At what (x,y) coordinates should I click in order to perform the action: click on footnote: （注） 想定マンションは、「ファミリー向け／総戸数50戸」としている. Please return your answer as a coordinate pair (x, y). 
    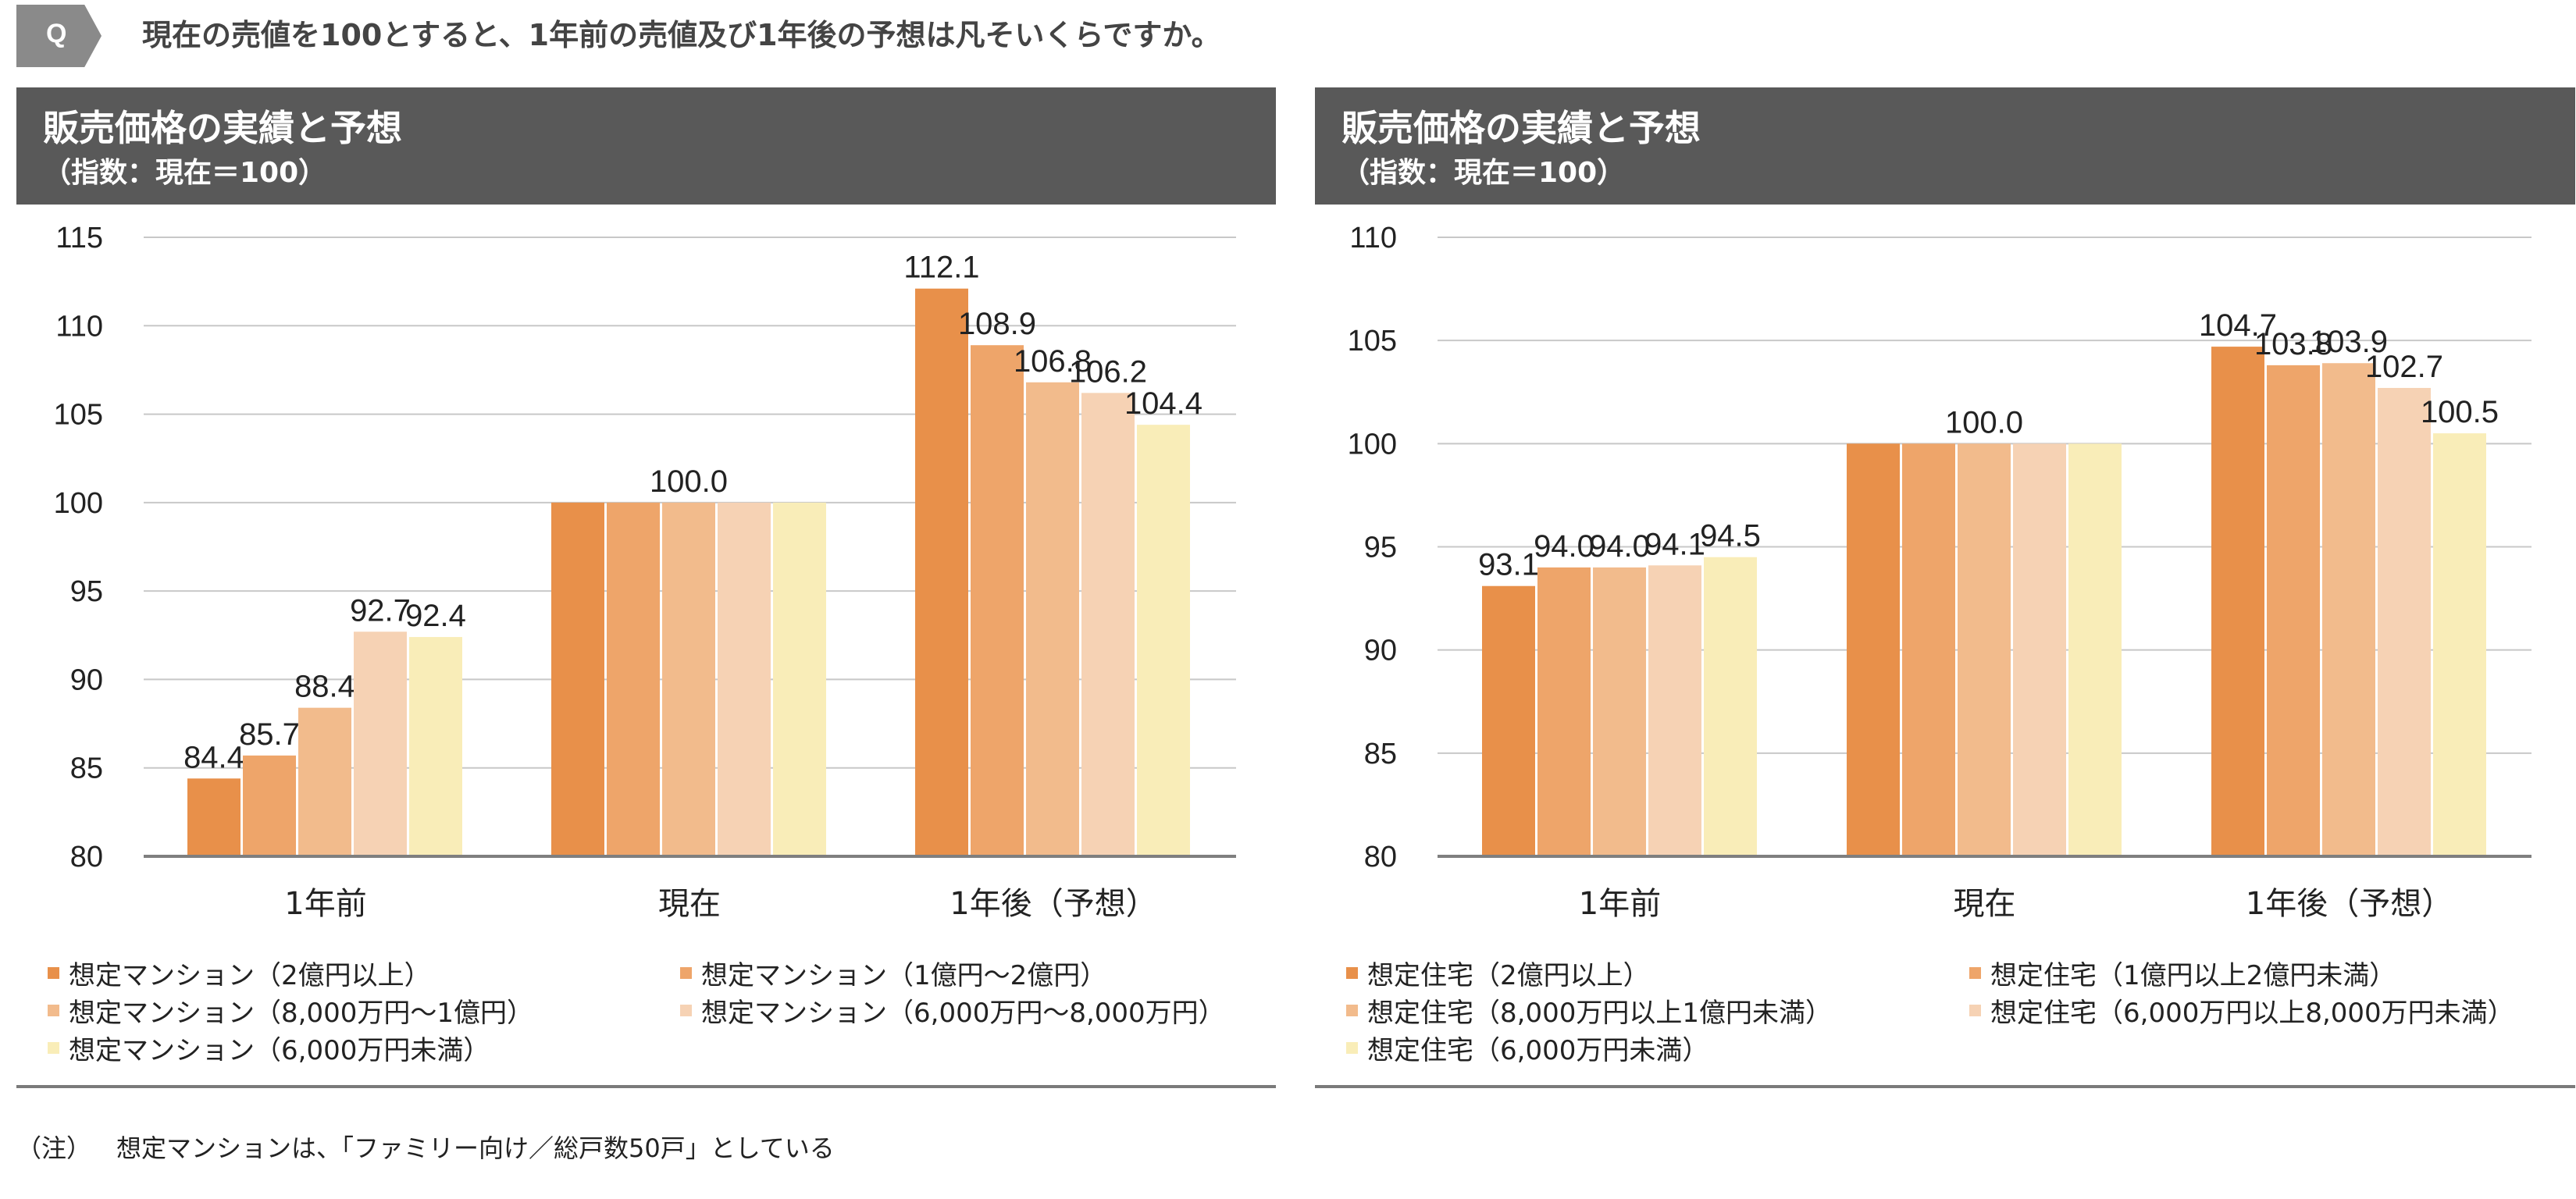
    Looking at the image, I should click on (426, 1147).